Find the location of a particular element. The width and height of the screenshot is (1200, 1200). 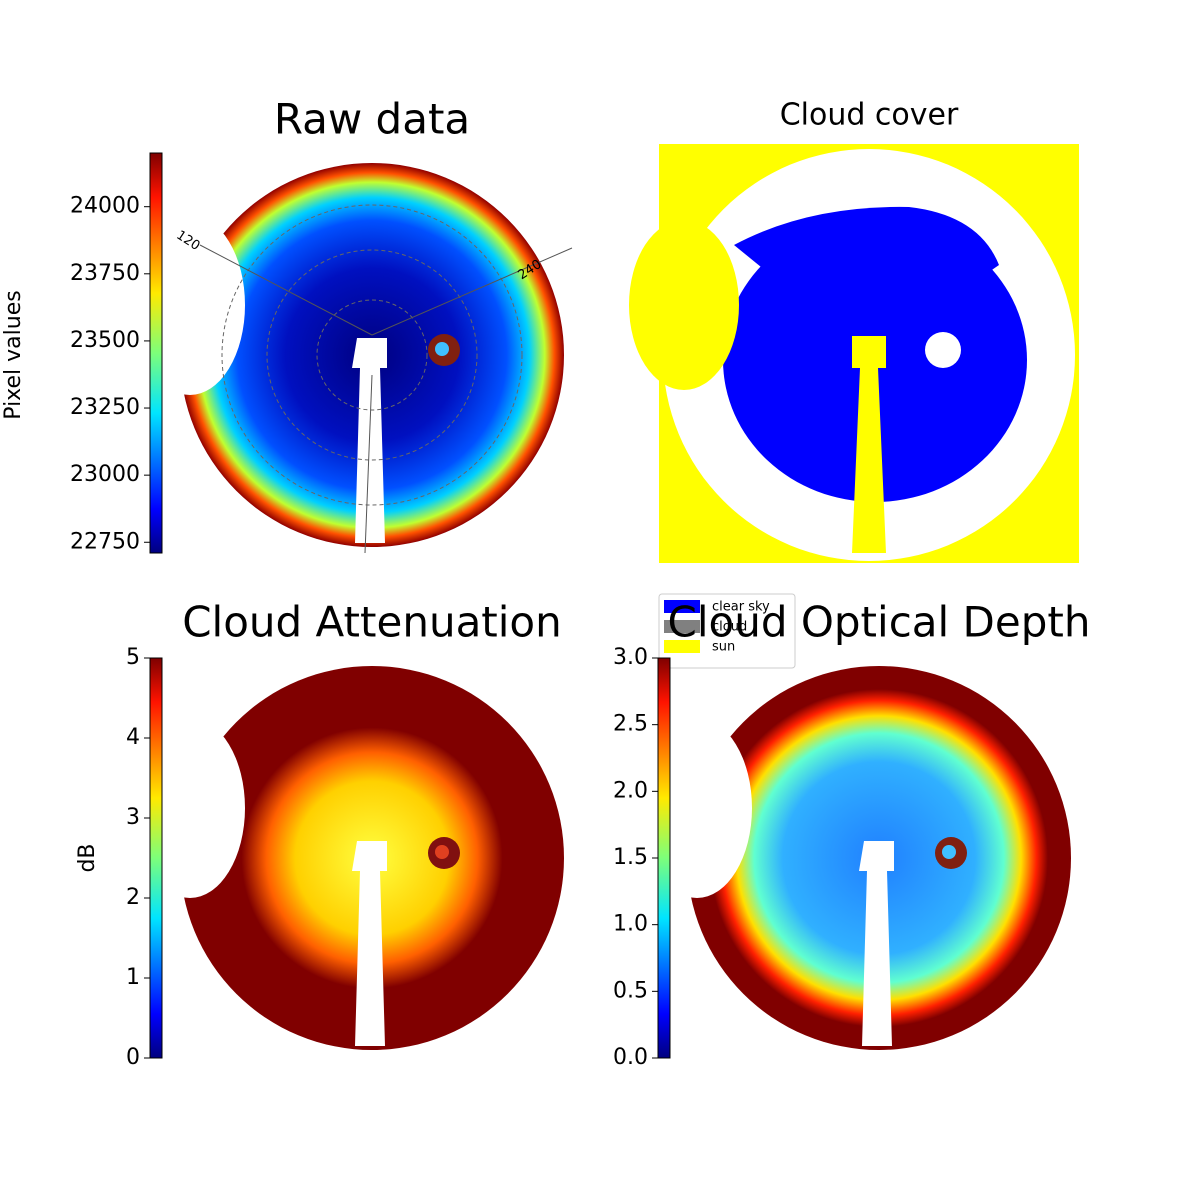

colorbar-tick-label: 0.0 is located at coordinates (630, 1057).